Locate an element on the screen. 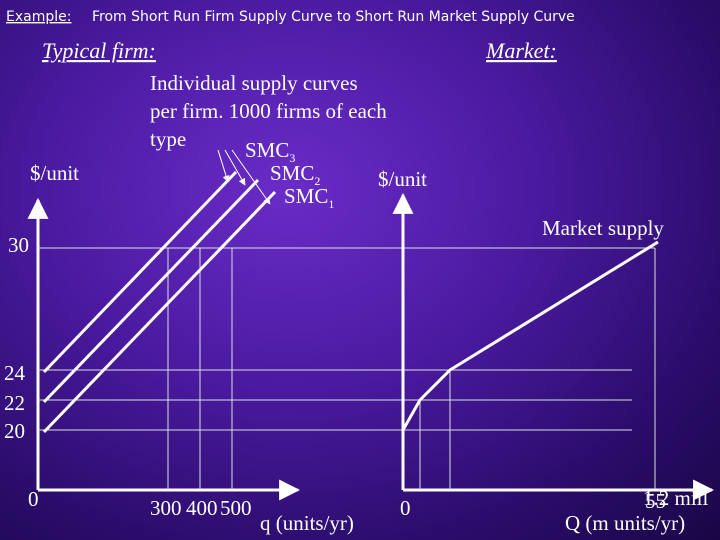  curve-label: Market supply is located at coordinates (603, 228).